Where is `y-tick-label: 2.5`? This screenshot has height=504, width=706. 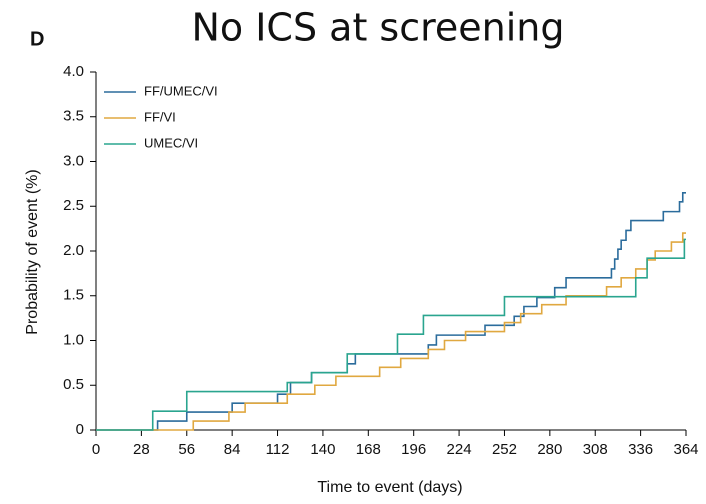 y-tick-label: 2.5 is located at coordinates (73, 205).